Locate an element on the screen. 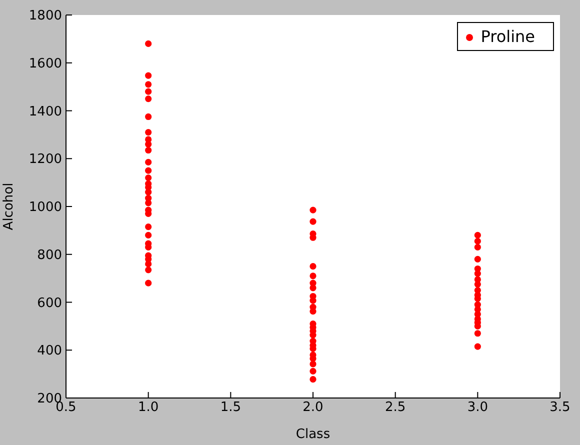 This screenshot has width=580, height=445. x-tick-label: 3.0 is located at coordinates (477, 408).